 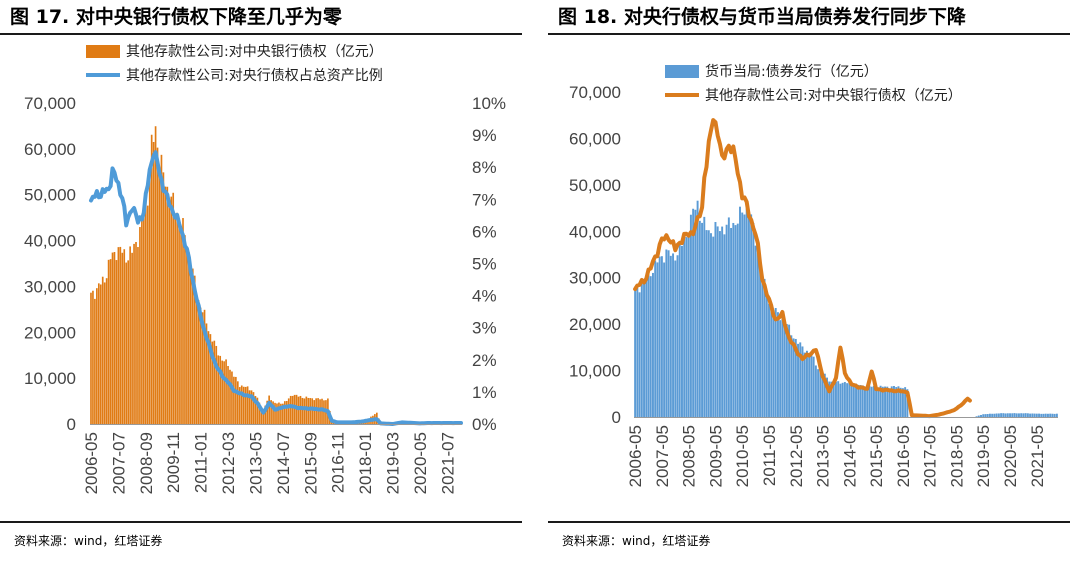 I want to click on y2-tick-label: 9%, so click(x=484, y=135).